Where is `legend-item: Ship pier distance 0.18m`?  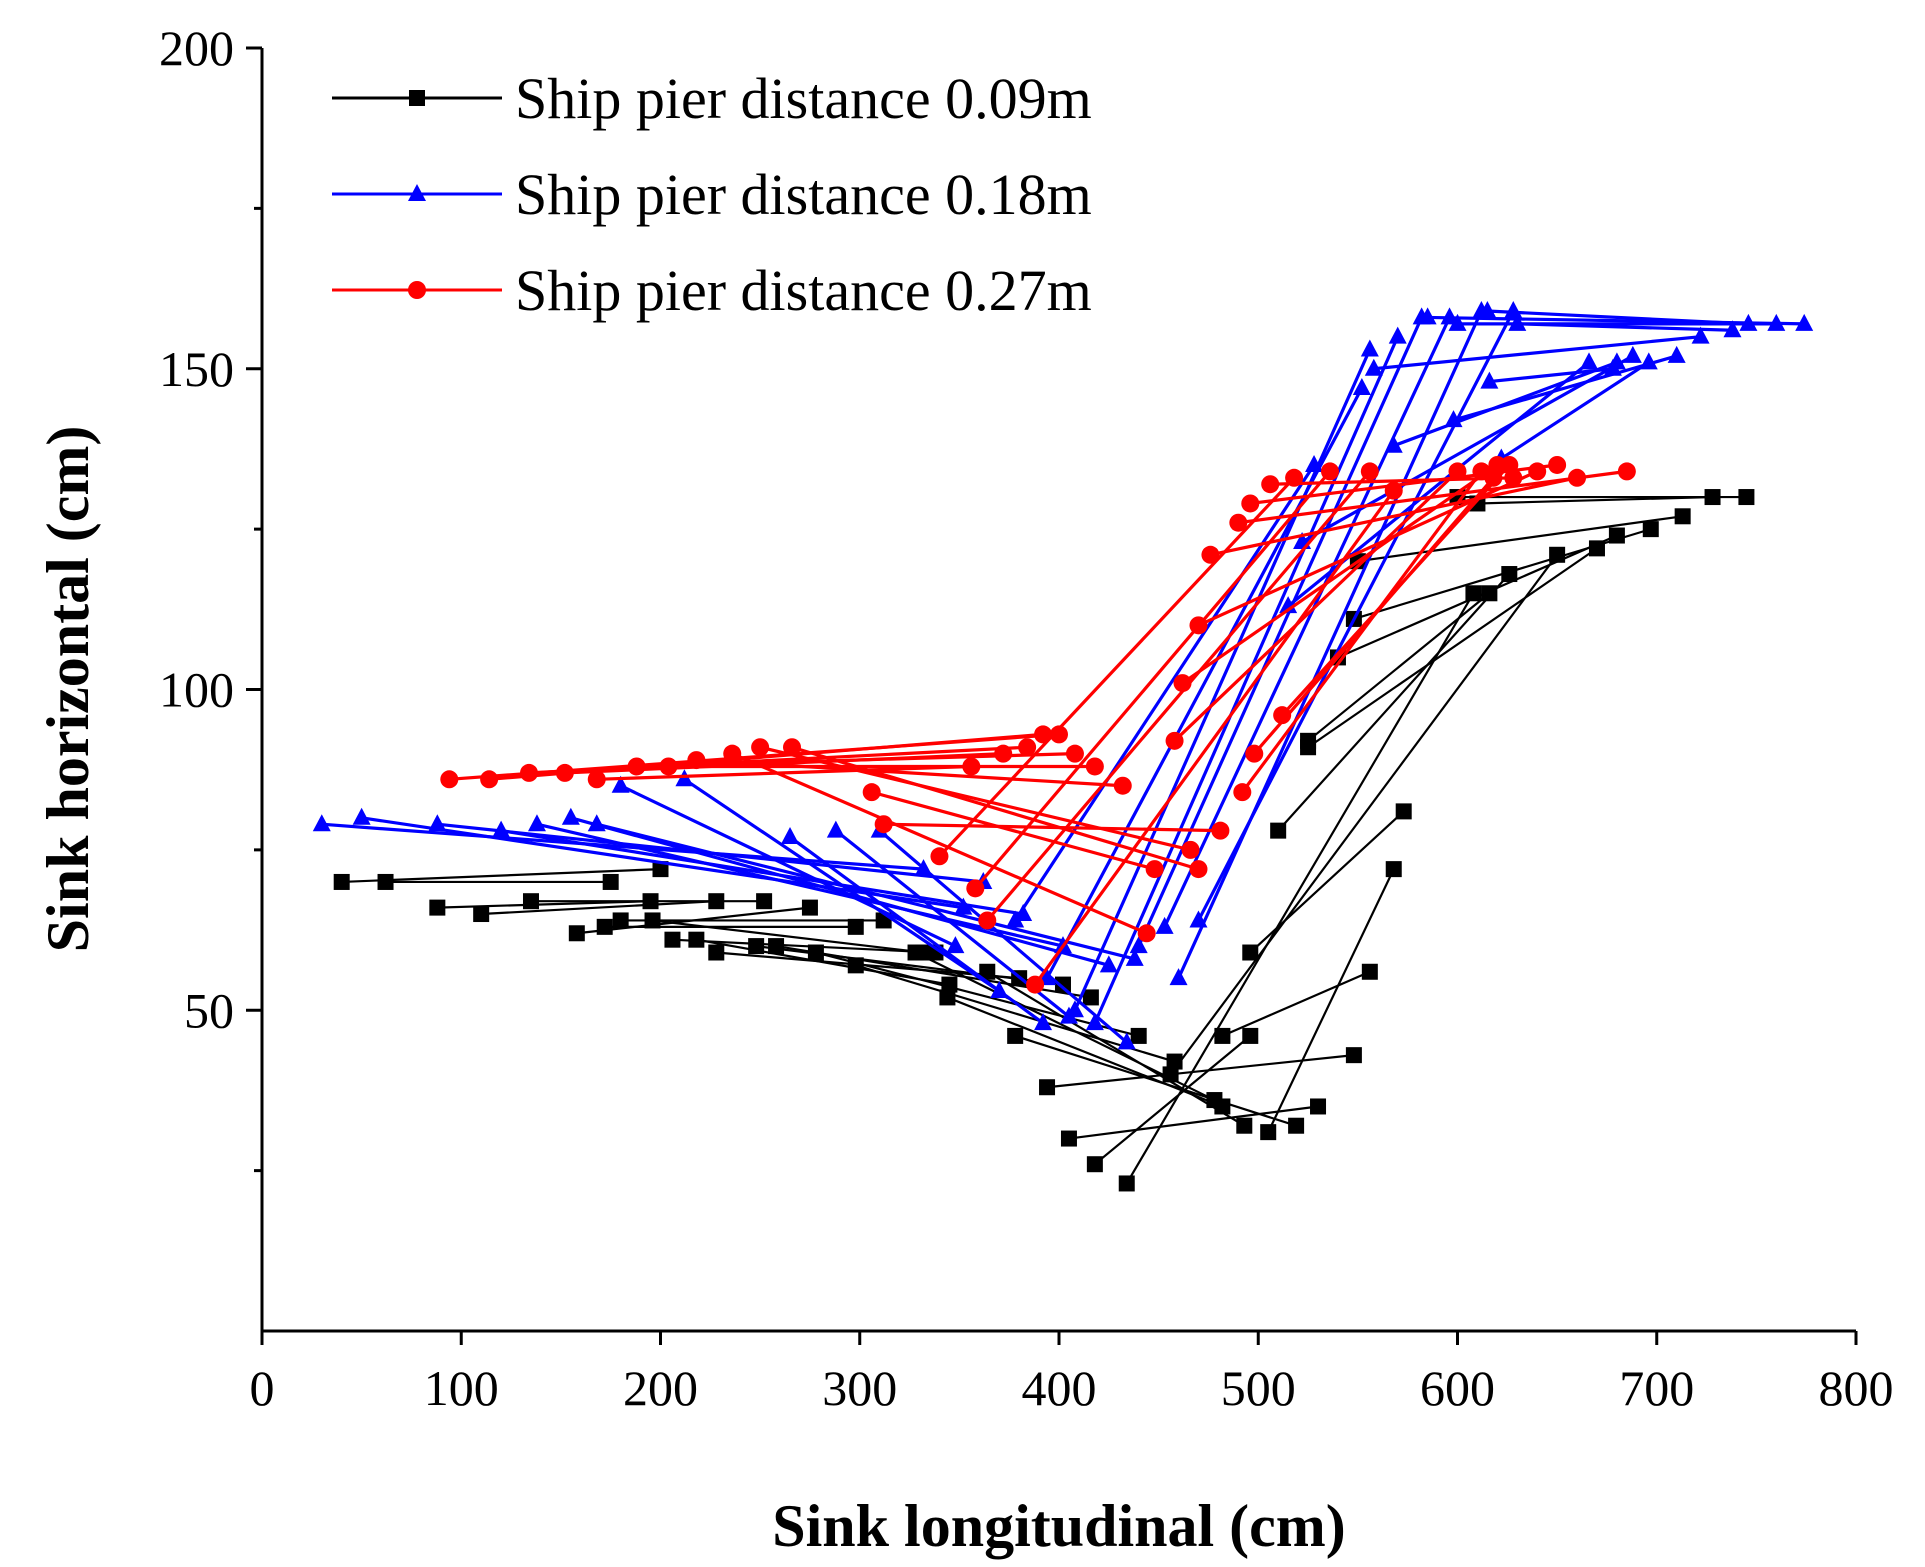
legend-item: Ship pier distance 0.18m is located at coordinates (712, 194).